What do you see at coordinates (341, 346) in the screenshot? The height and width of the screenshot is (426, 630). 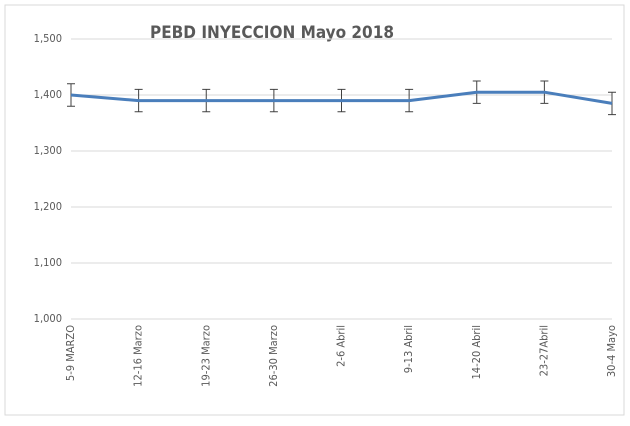 I see `x-tick-label: 2-6 Abril` at bounding box center [341, 346].